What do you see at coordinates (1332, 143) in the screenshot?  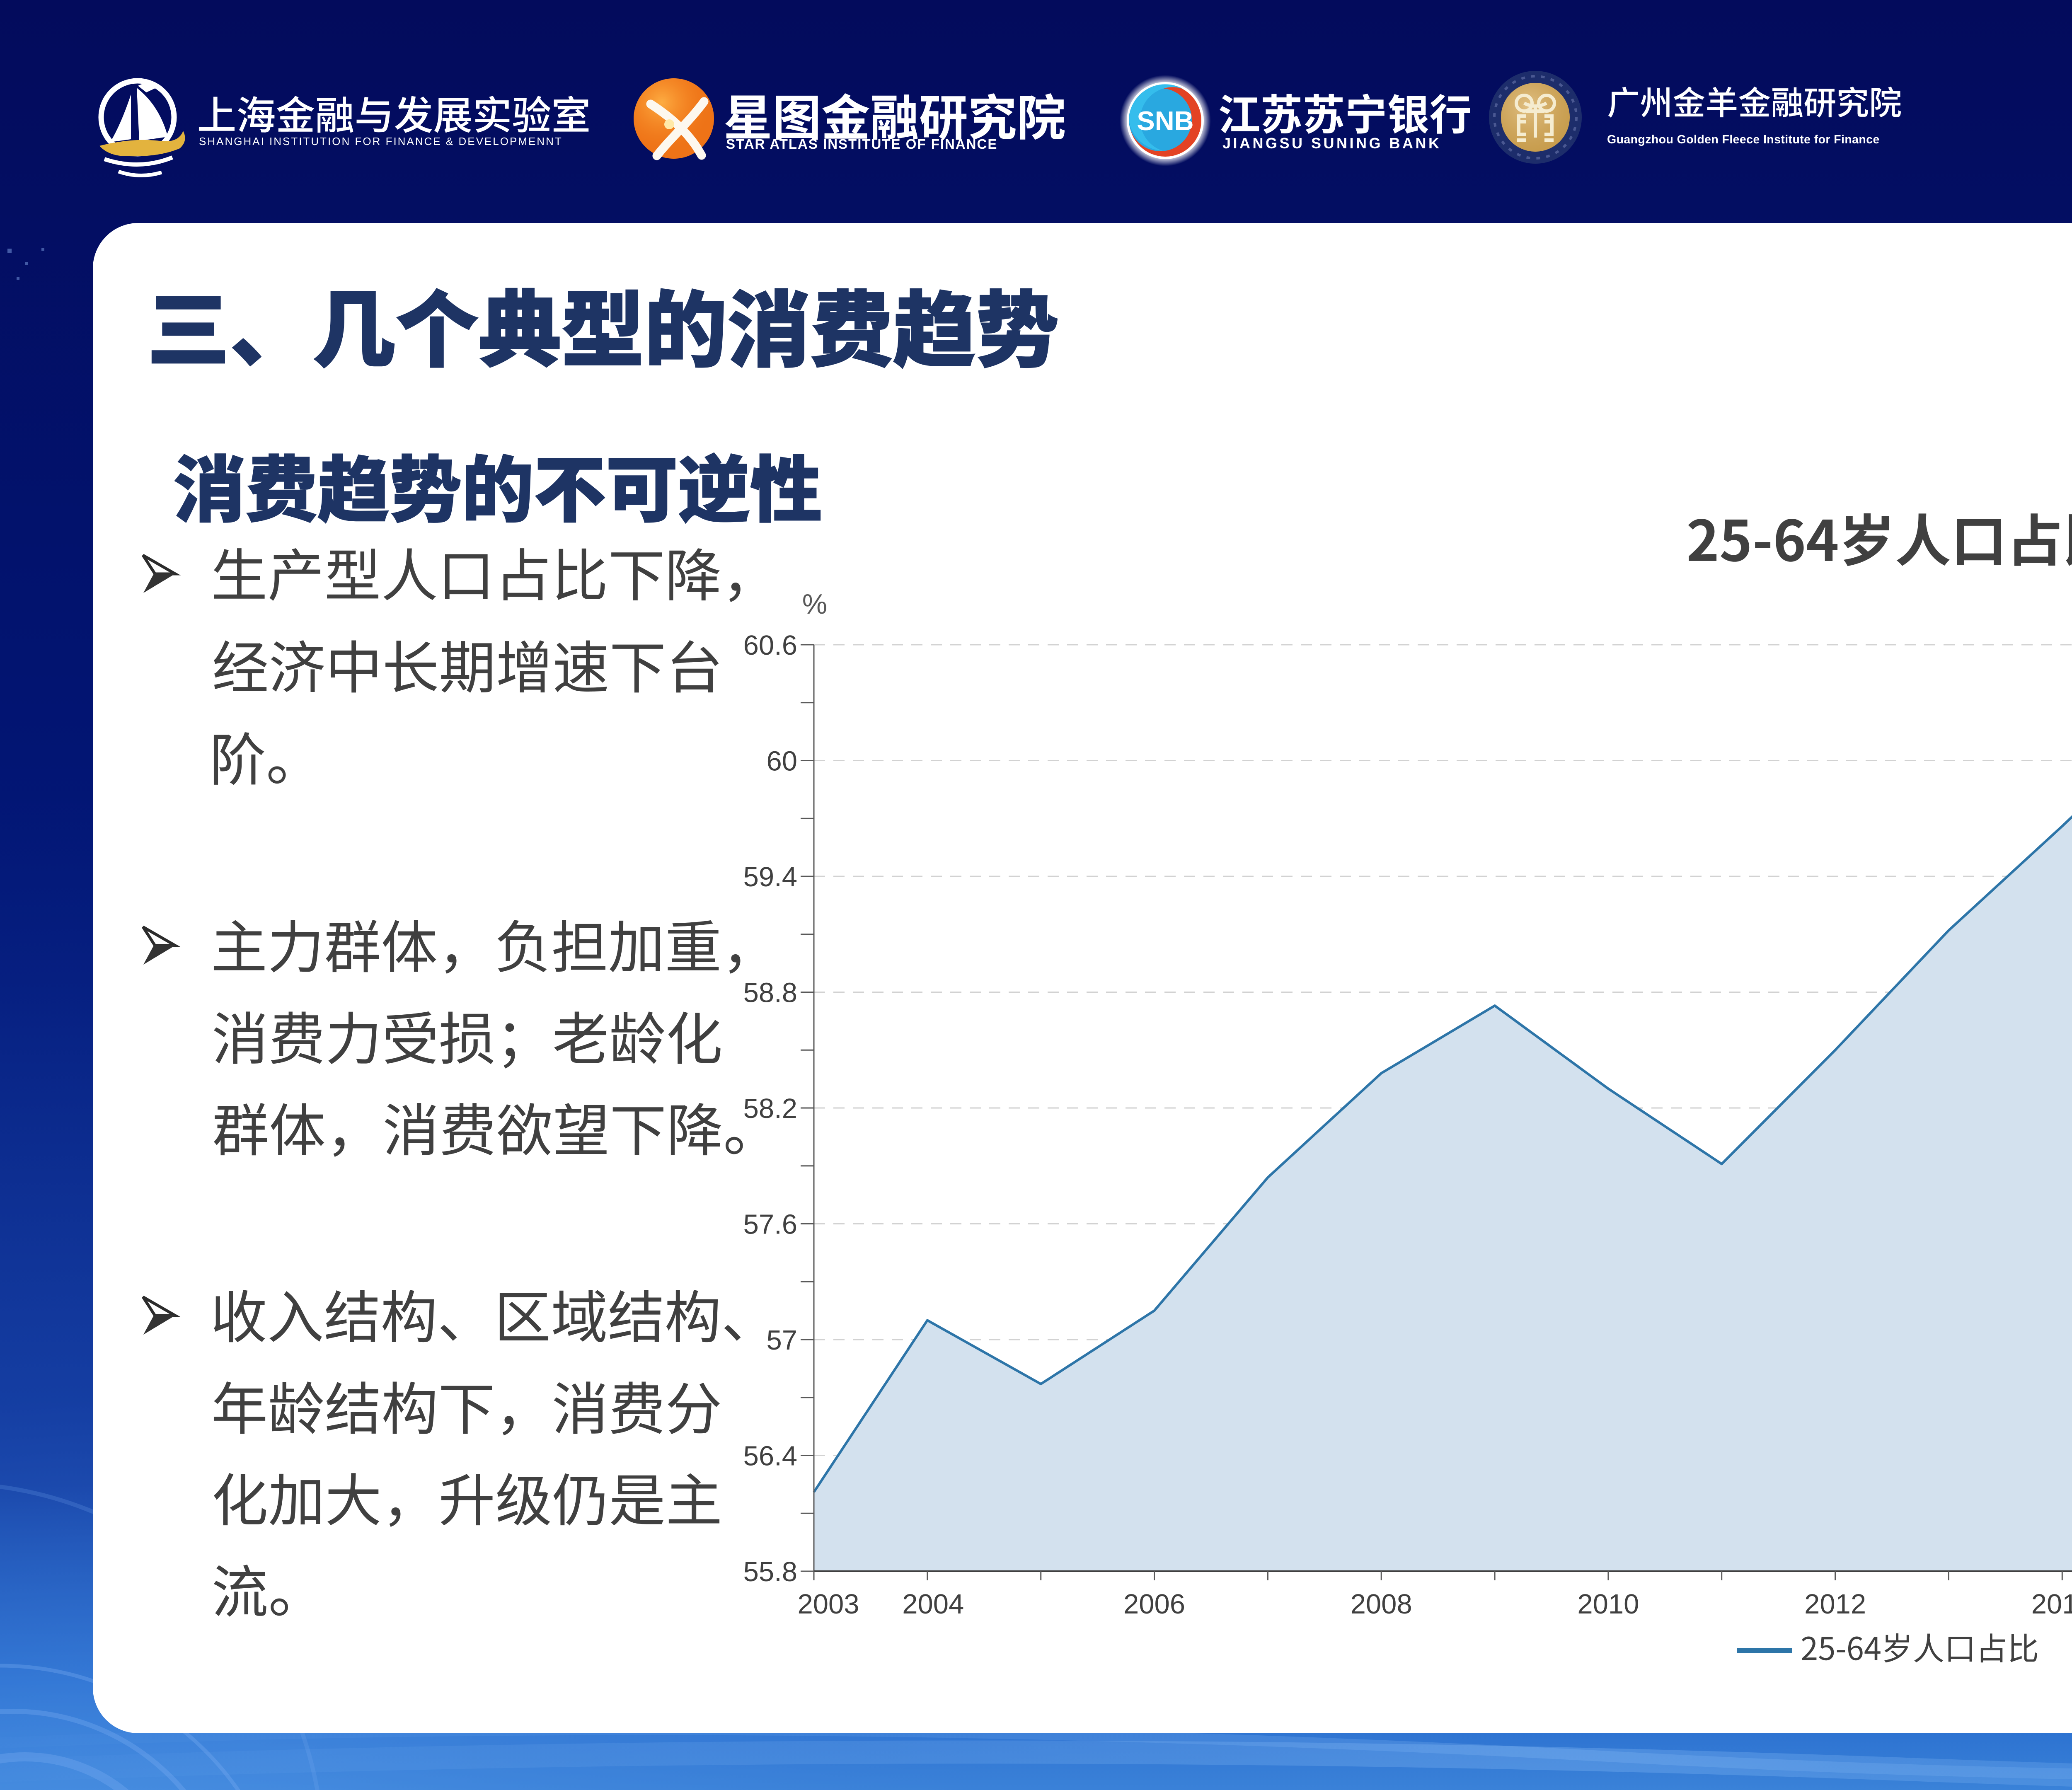 I see `svg-text: JIANGSU SUNING BANK` at bounding box center [1332, 143].